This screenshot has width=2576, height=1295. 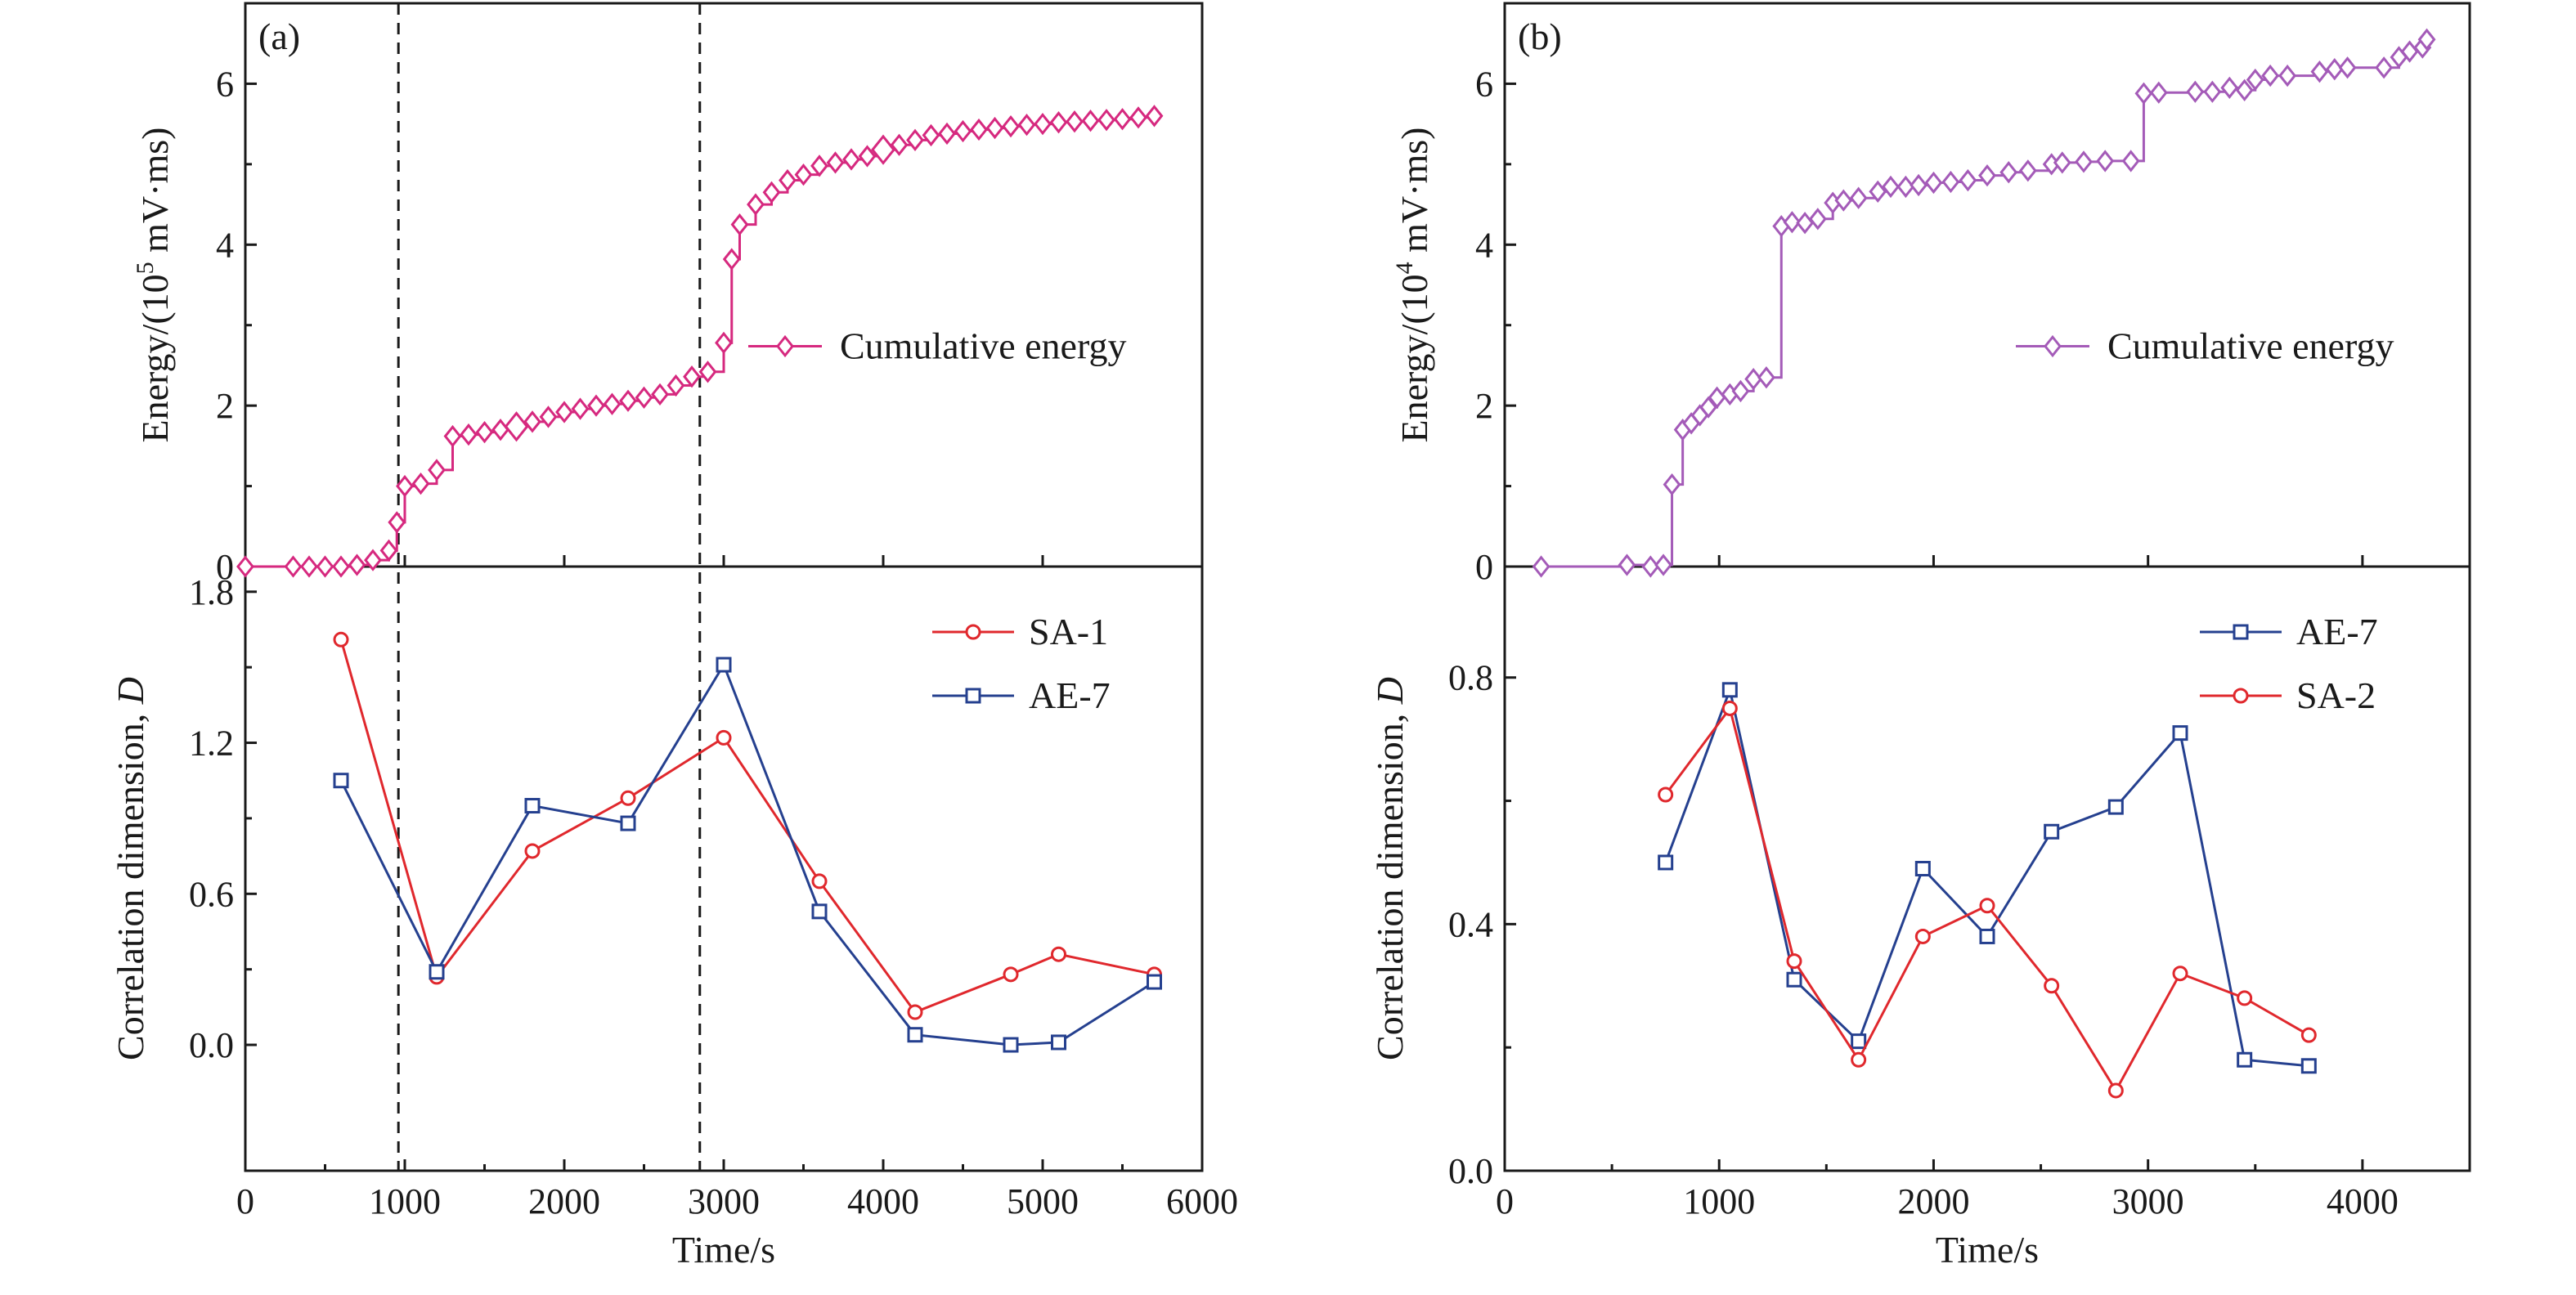 What do you see at coordinates (1933, 1201) in the screenshot?
I see `x-tick-label: 2000` at bounding box center [1933, 1201].